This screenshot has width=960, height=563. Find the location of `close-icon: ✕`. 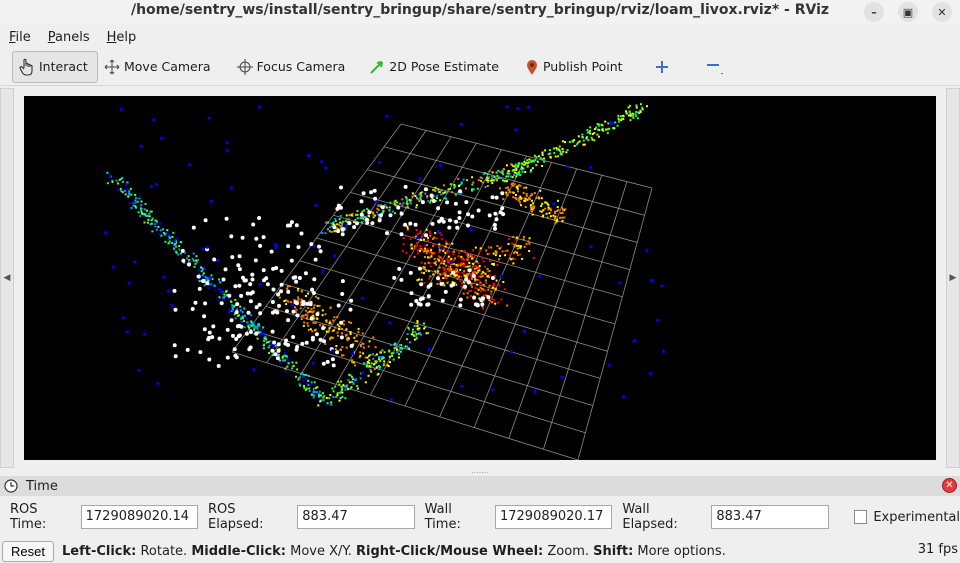

close-icon: ✕ is located at coordinates (942, 12).